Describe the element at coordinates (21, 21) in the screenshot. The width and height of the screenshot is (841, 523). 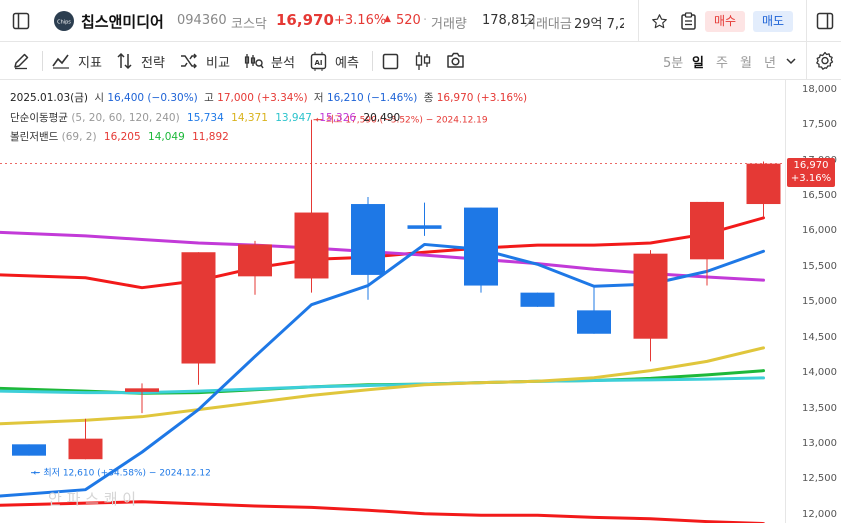
I see `sidebar-toggle-icon` at that location.